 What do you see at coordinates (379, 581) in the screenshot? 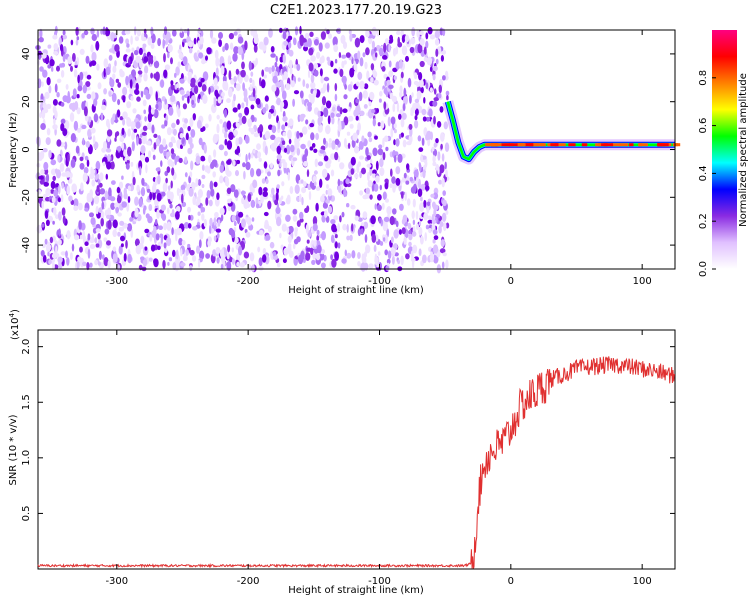
I see `snr-x-tick-label: -100` at bounding box center [379, 581].